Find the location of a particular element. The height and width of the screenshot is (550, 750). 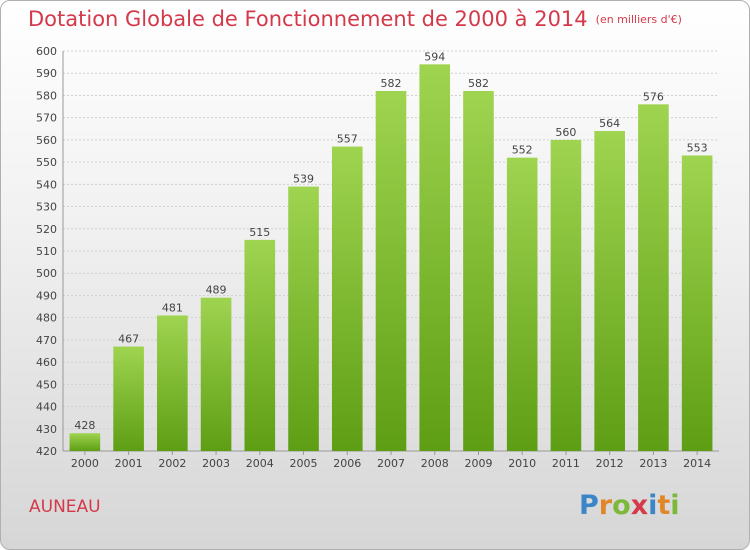

y-tick-label: 430 is located at coordinates (46, 429).